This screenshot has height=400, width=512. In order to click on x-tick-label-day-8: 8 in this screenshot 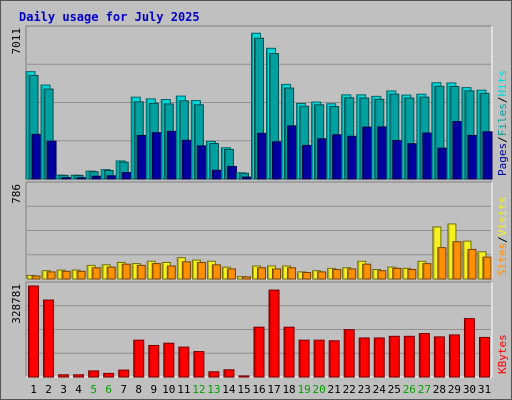, I will do `click(138, 389)`.